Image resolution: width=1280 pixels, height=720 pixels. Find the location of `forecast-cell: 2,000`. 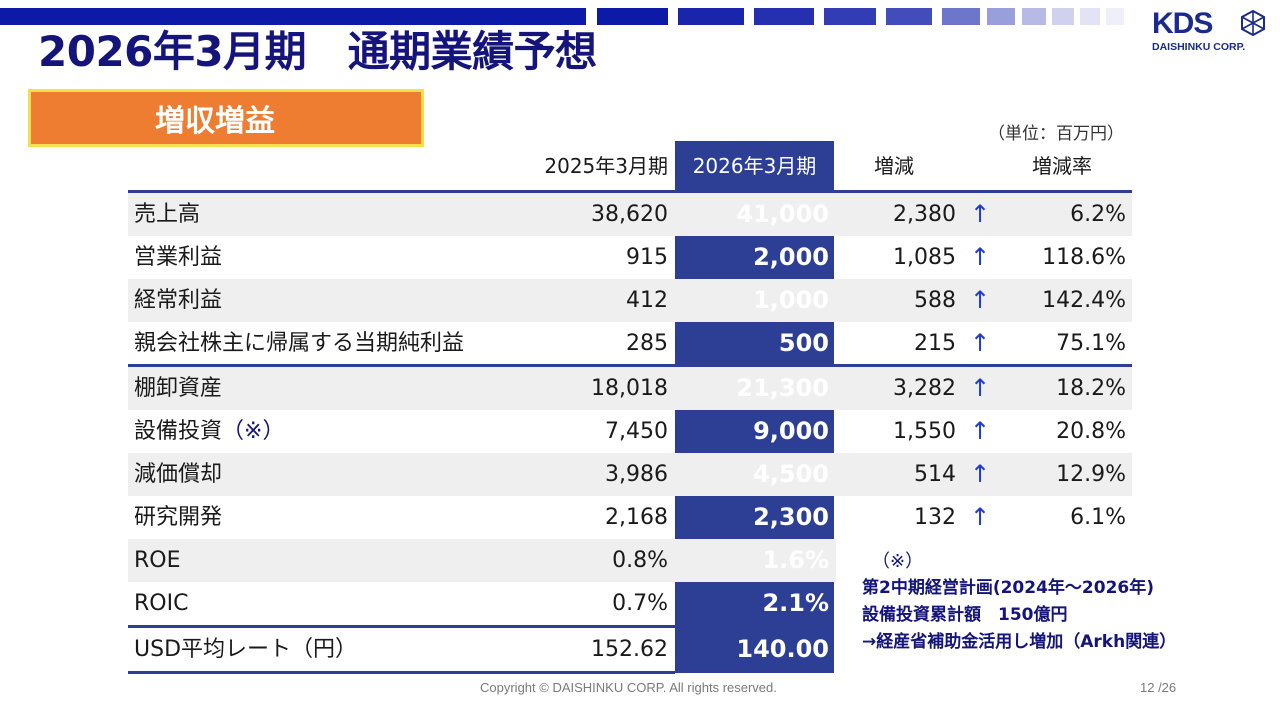

forecast-cell: 2,000 is located at coordinates (482, 257).